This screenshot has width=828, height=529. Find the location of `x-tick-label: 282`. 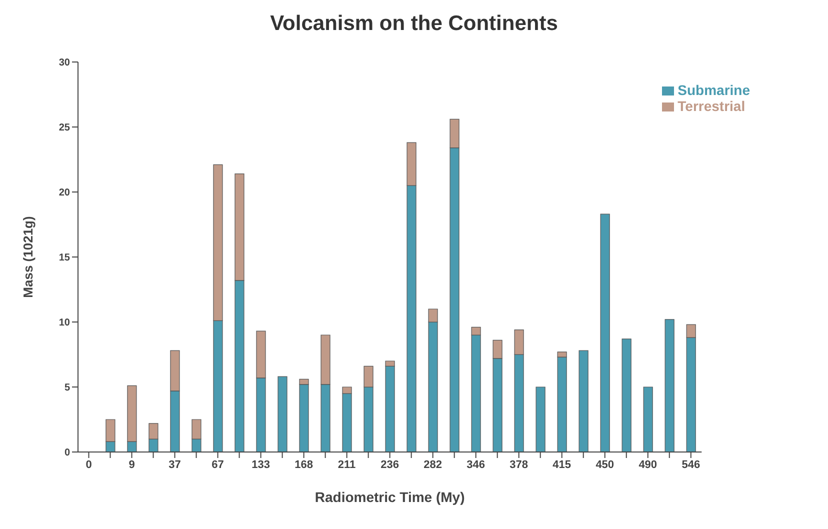

x-tick-label: 282 is located at coordinates (433, 464).